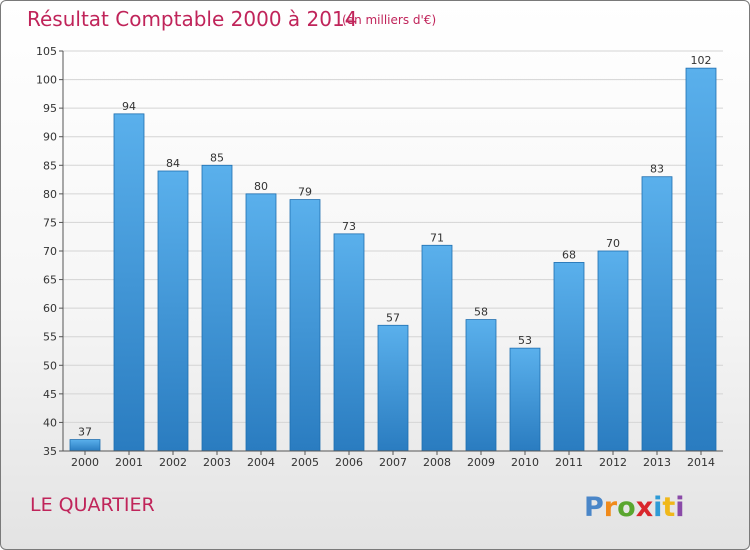 The width and height of the screenshot is (750, 550). Describe the element at coordinates (129, 106) in the screenshot. I see `data-label: 94` at that location.